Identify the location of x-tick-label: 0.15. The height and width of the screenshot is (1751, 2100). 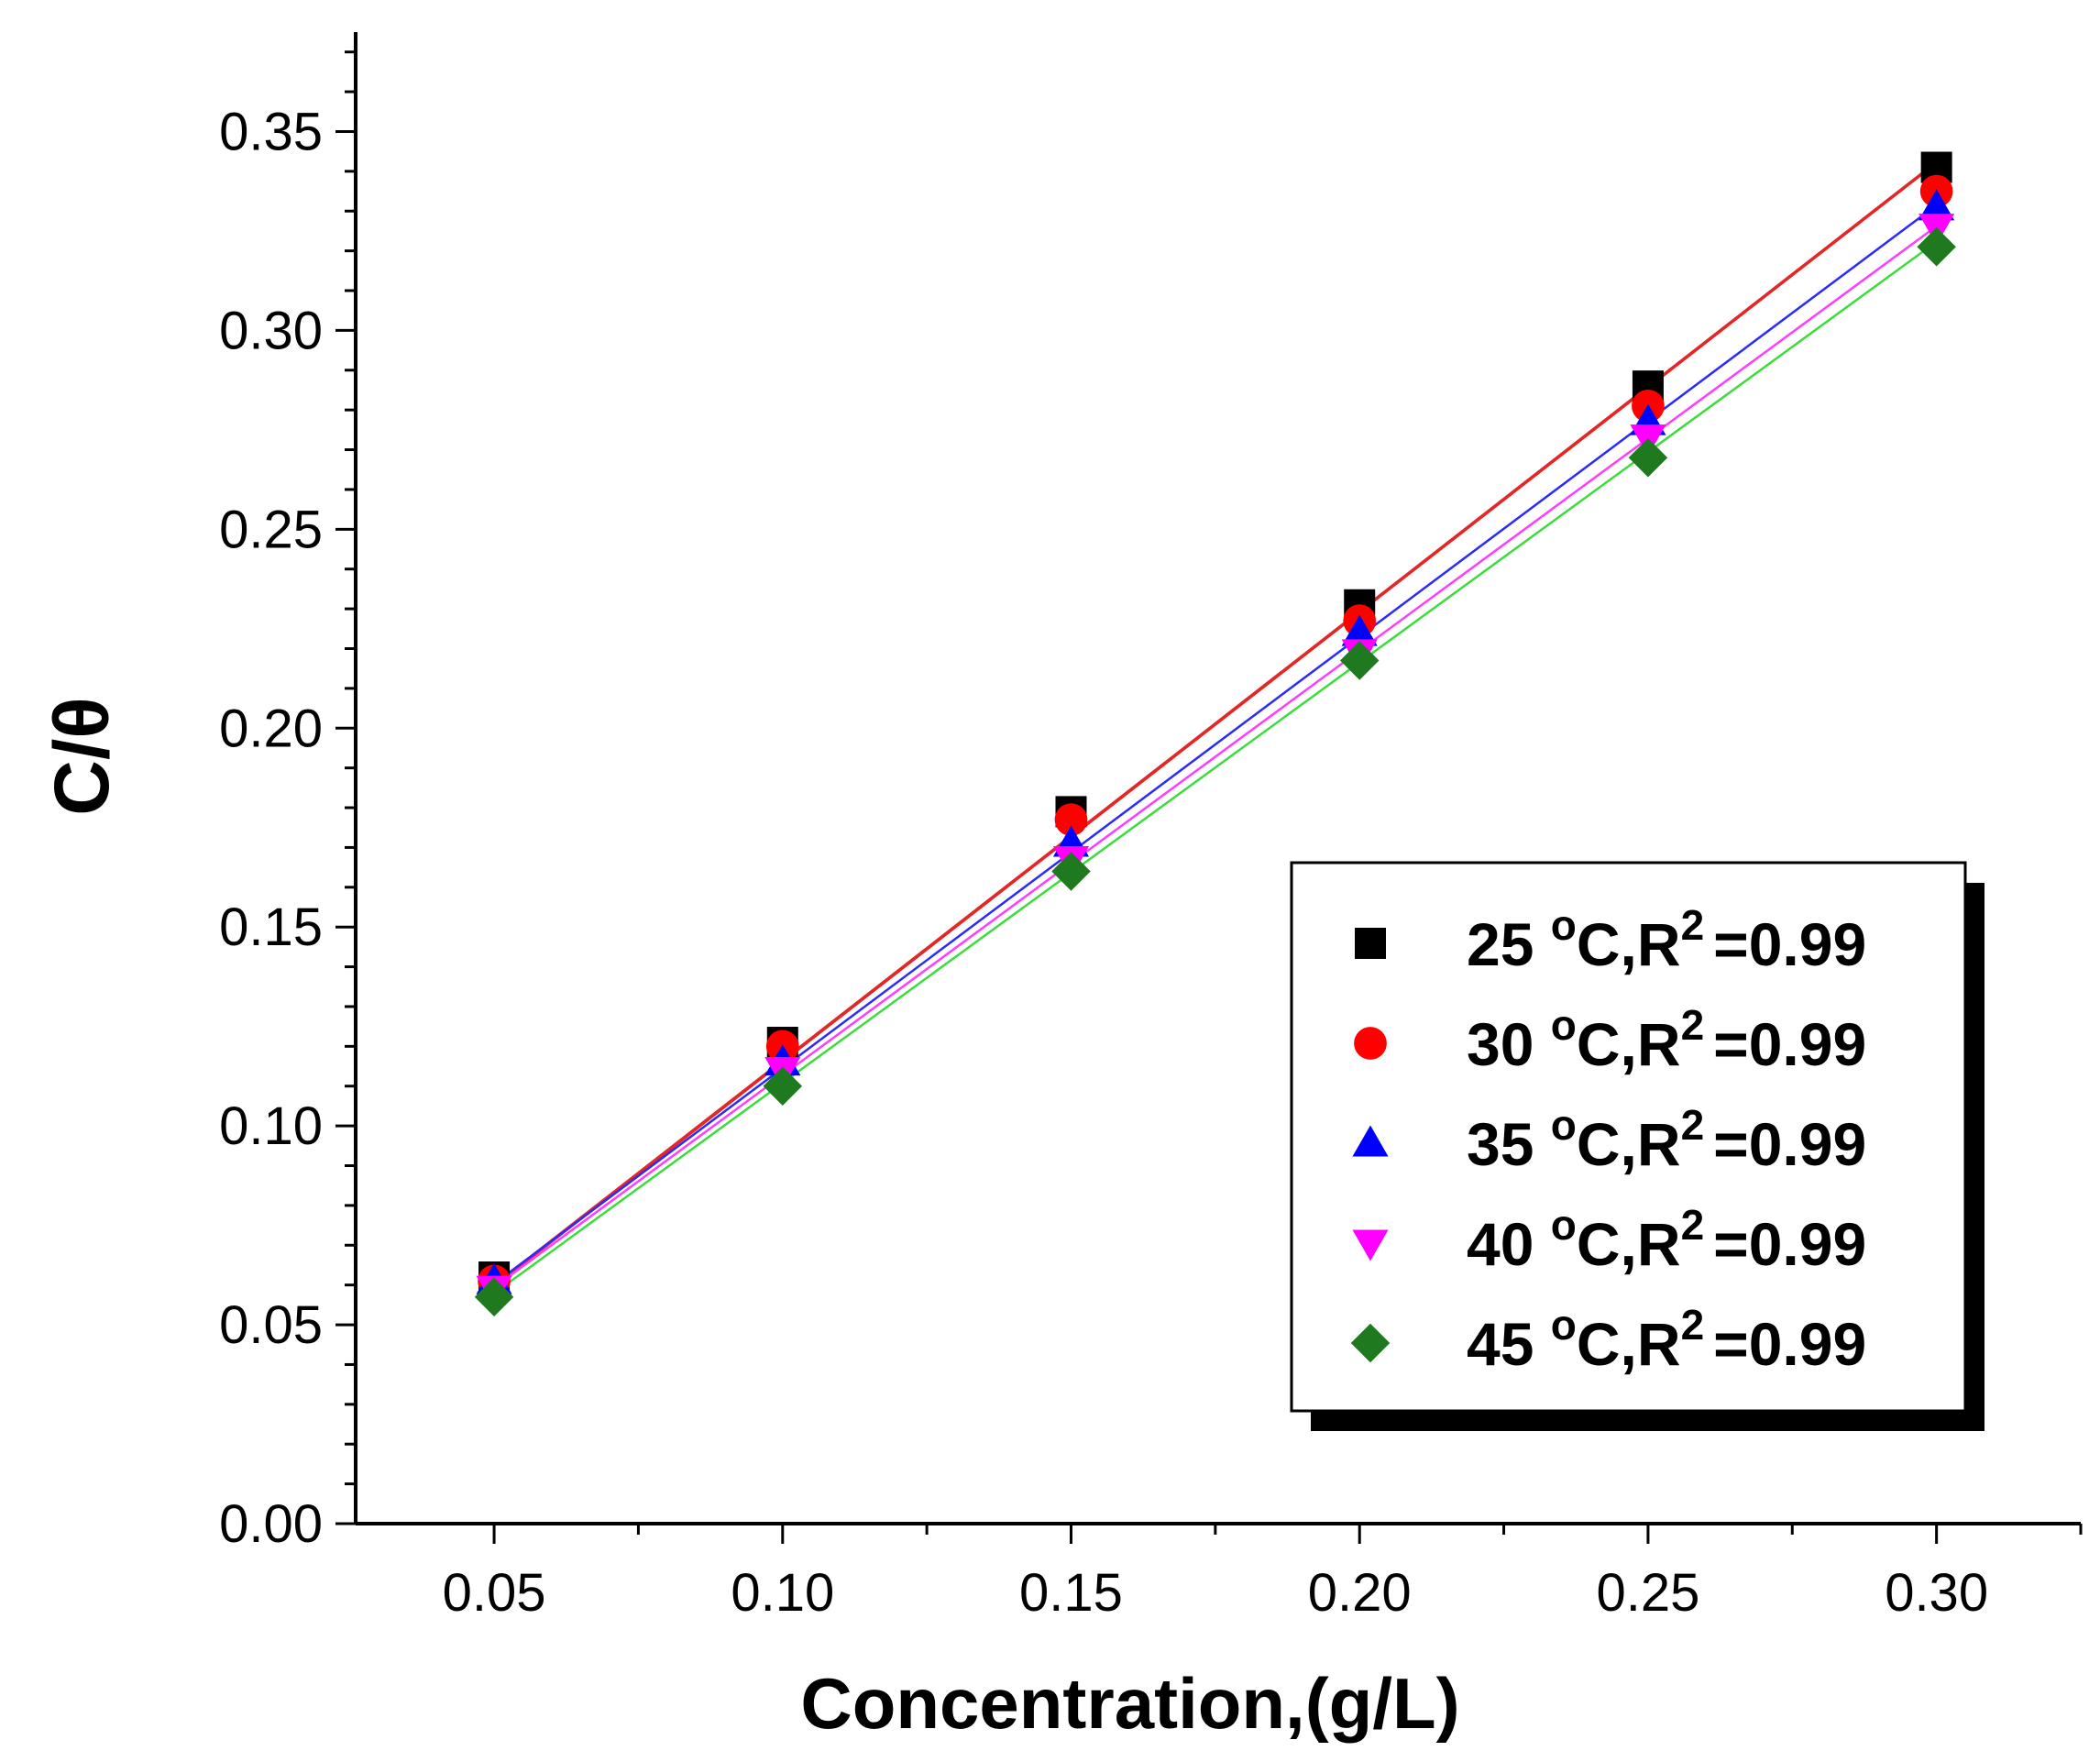
(1071, 1593).